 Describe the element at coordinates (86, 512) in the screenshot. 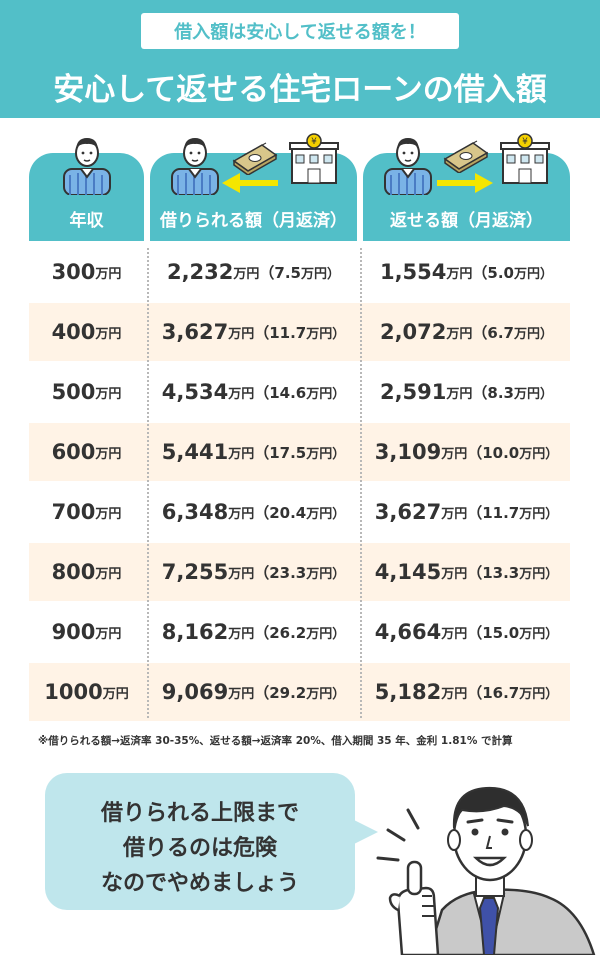

I see `income-cell: 700 万円` at that location.